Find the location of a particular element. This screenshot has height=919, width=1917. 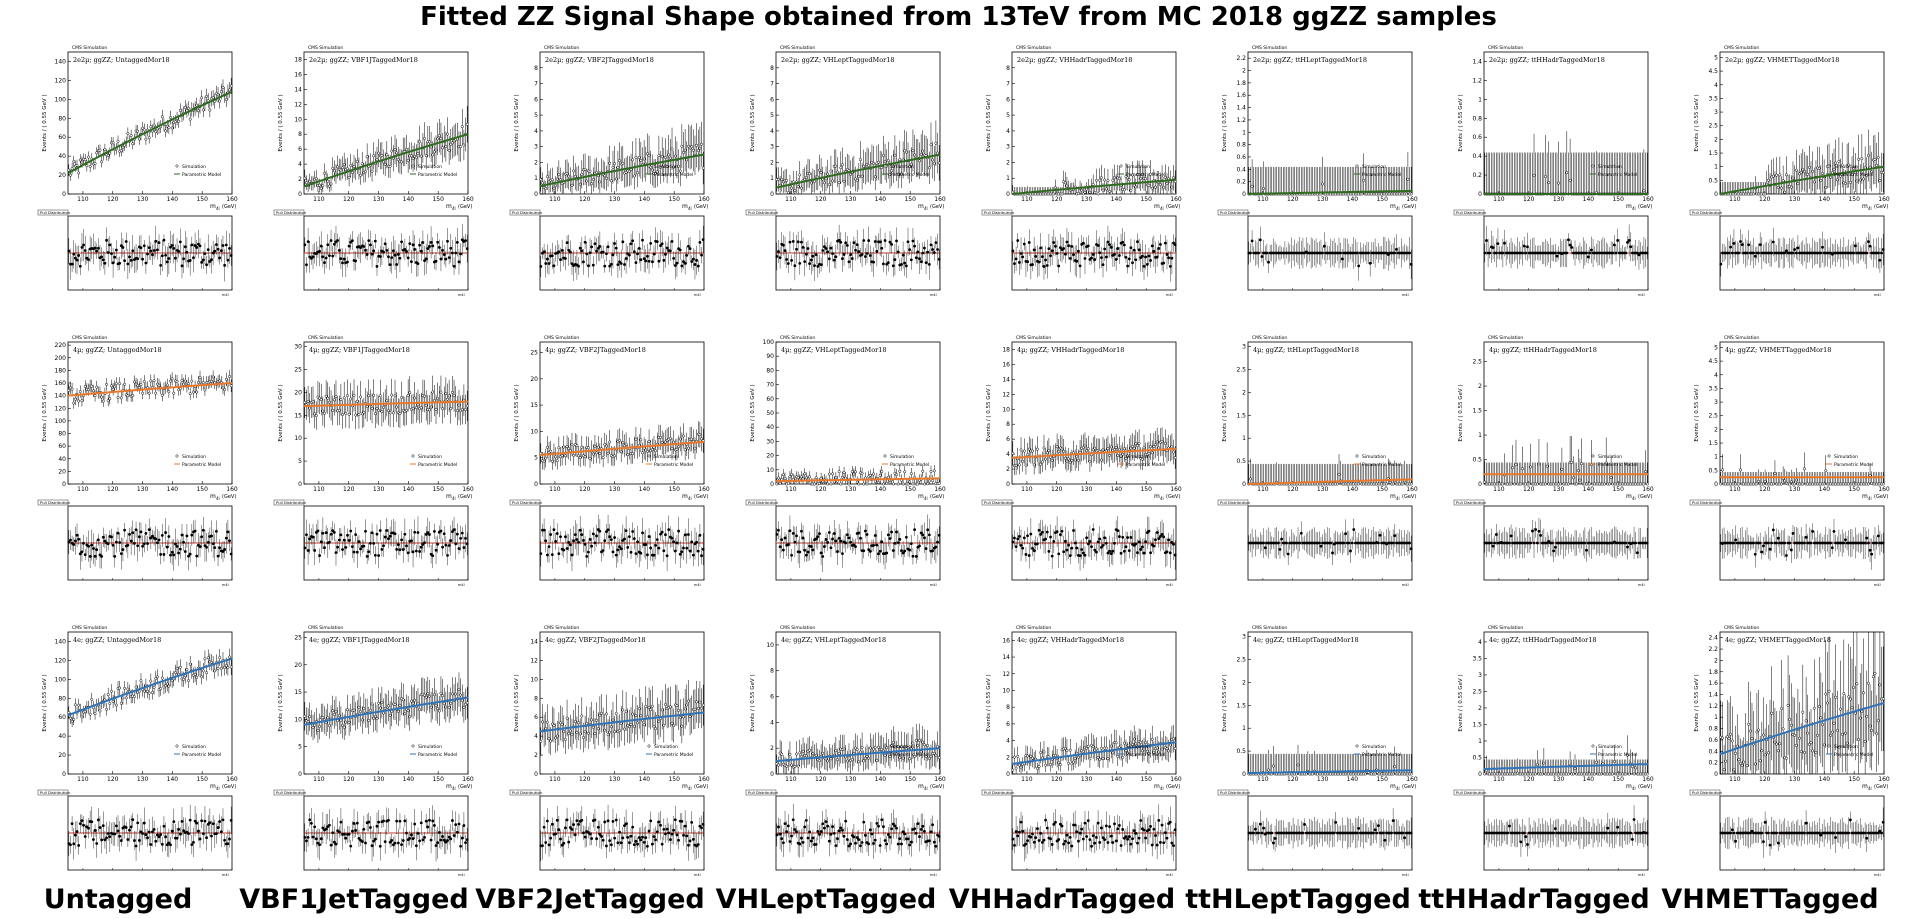

y-tick-label: 60 is located at coordinates (62, 446).